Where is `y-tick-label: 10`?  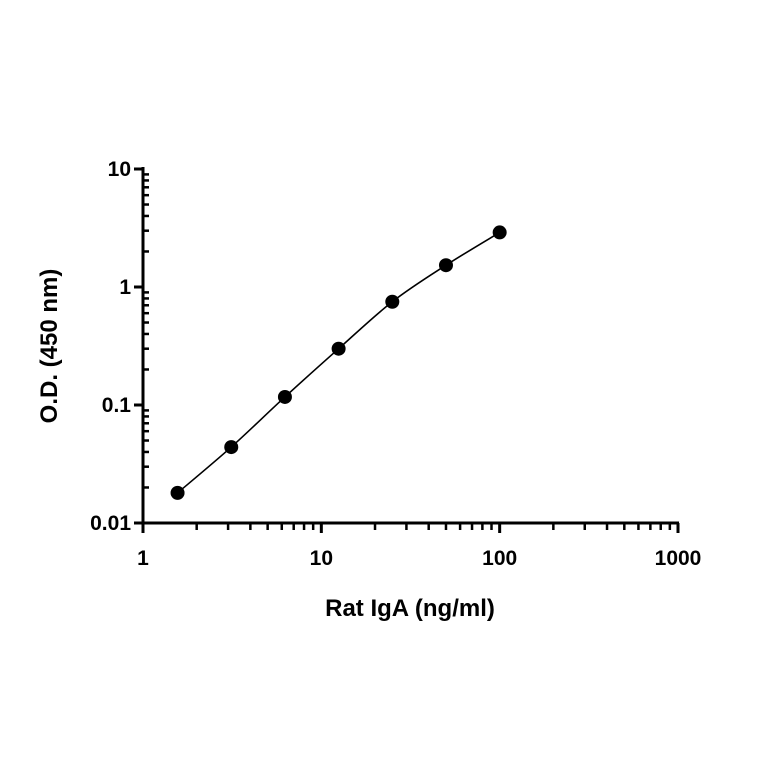 y-tick-label: 10 is located at coordinates (119, 169).